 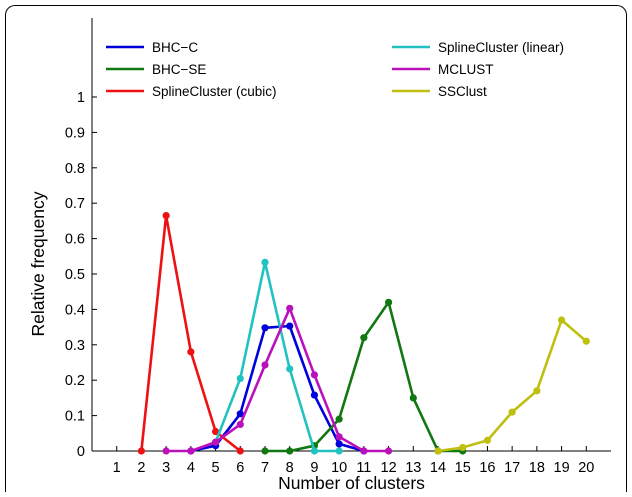 What do you see at coordinates (75, 169) in the screenshot?
I see `y-tick-label: 0.8` at bounding box center [75, 169].